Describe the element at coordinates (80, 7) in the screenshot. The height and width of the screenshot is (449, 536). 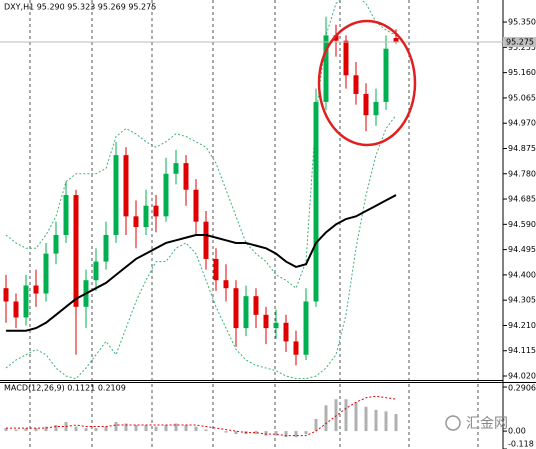
I see `chart-title: DXY,H1 95.290 95.323 95.269 95.275` at that location.